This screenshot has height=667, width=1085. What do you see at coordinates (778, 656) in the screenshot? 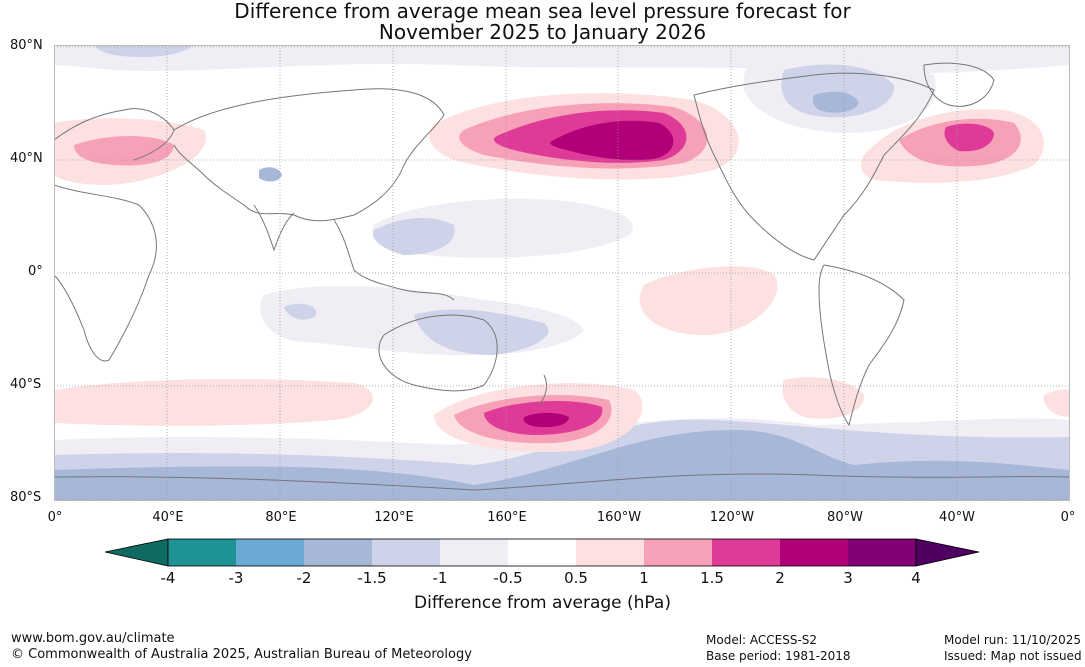
I see `base-period: Base period: 1981-2018` at bounding box center [778, 656].